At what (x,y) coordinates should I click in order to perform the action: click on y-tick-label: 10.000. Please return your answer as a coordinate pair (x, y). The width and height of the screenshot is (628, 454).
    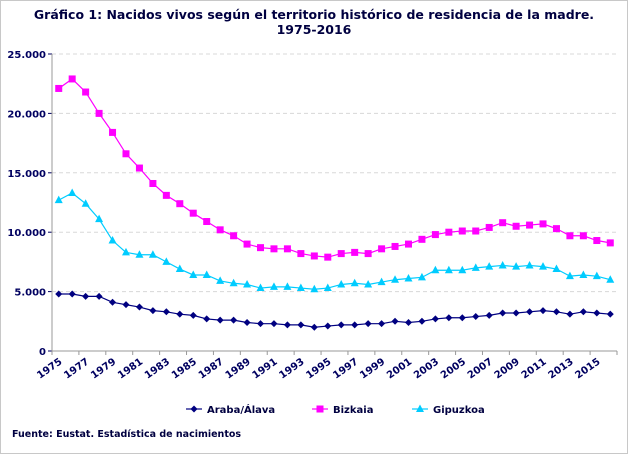
    Looking at the image, I should click on (26, 233).